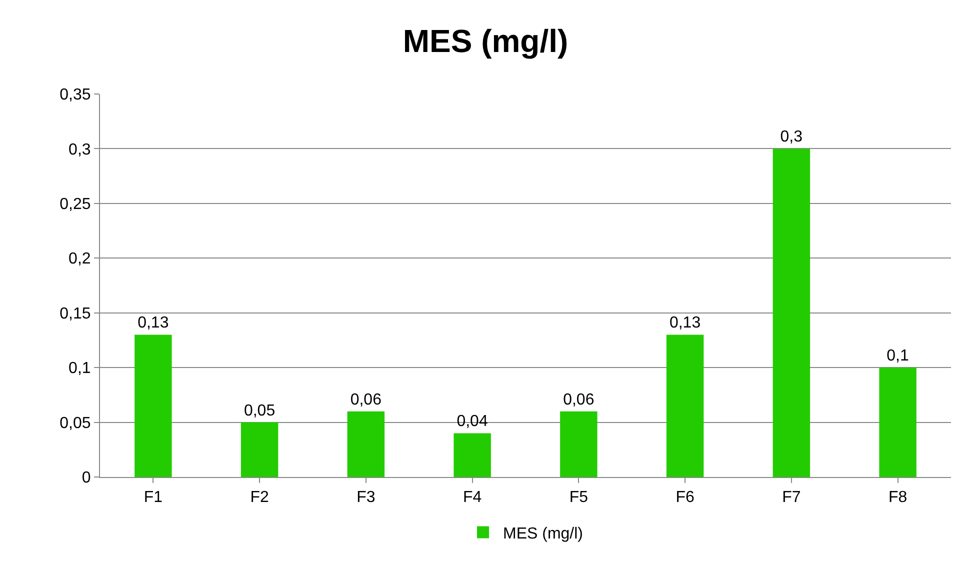 The height and width of the screenshot is (587, 971). Describe the element at coordinates (153, 497) in the screenshot. I see `x-tick-label: F1` at that location.